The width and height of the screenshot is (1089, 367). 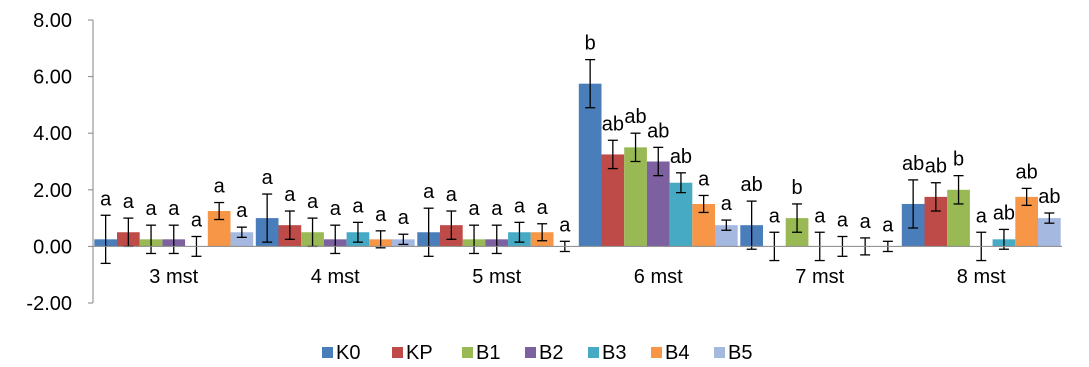 What do you see at coordinates (49, 304) in the screenshot?
I see `y-tick-label: -2.00` at bounding box center [49, 304].